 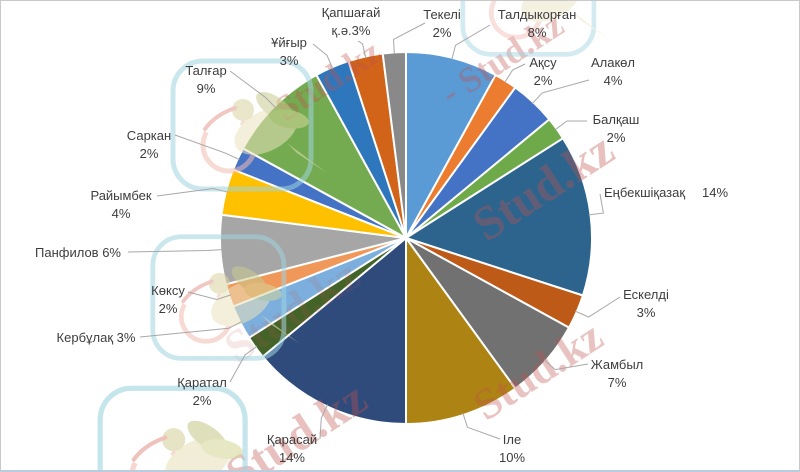 What do you see at coordinates (613, 72) in the screenshot?
I see `pie-label-2: Алакөл 4%` at bounding box center [613, 72].